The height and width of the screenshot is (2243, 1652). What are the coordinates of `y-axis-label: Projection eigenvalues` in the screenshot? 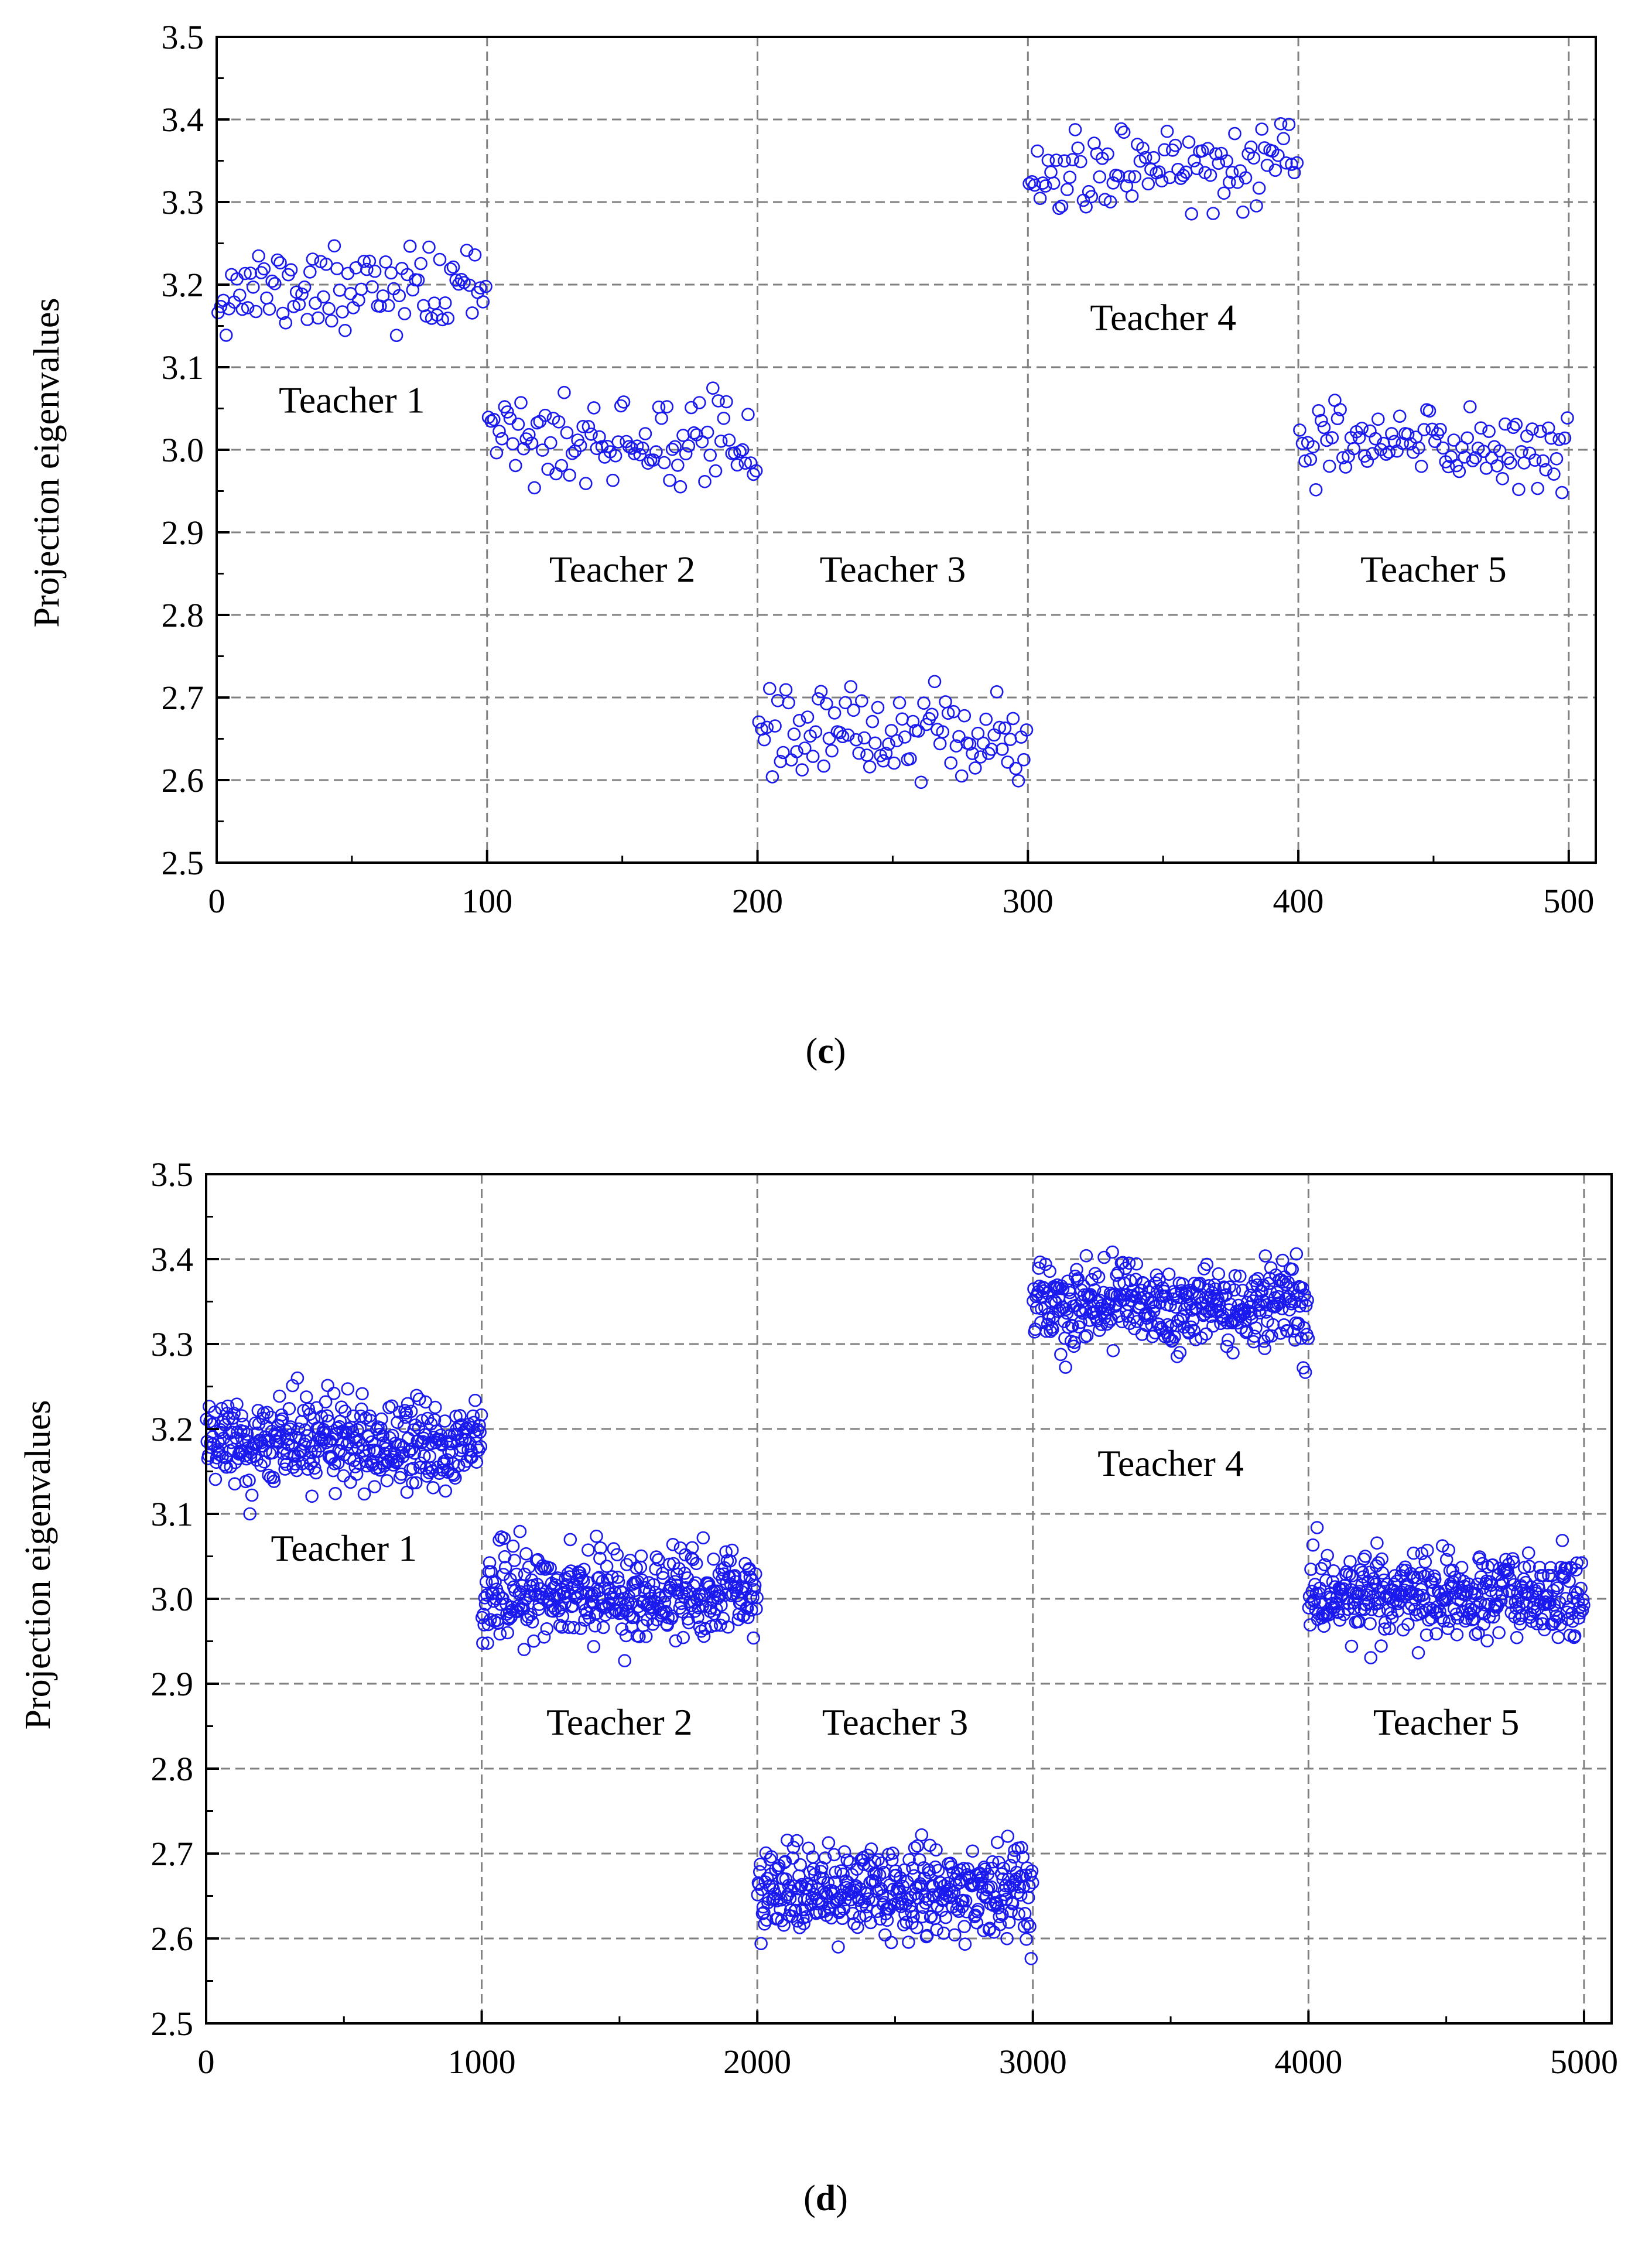 It's located at (47, 463).